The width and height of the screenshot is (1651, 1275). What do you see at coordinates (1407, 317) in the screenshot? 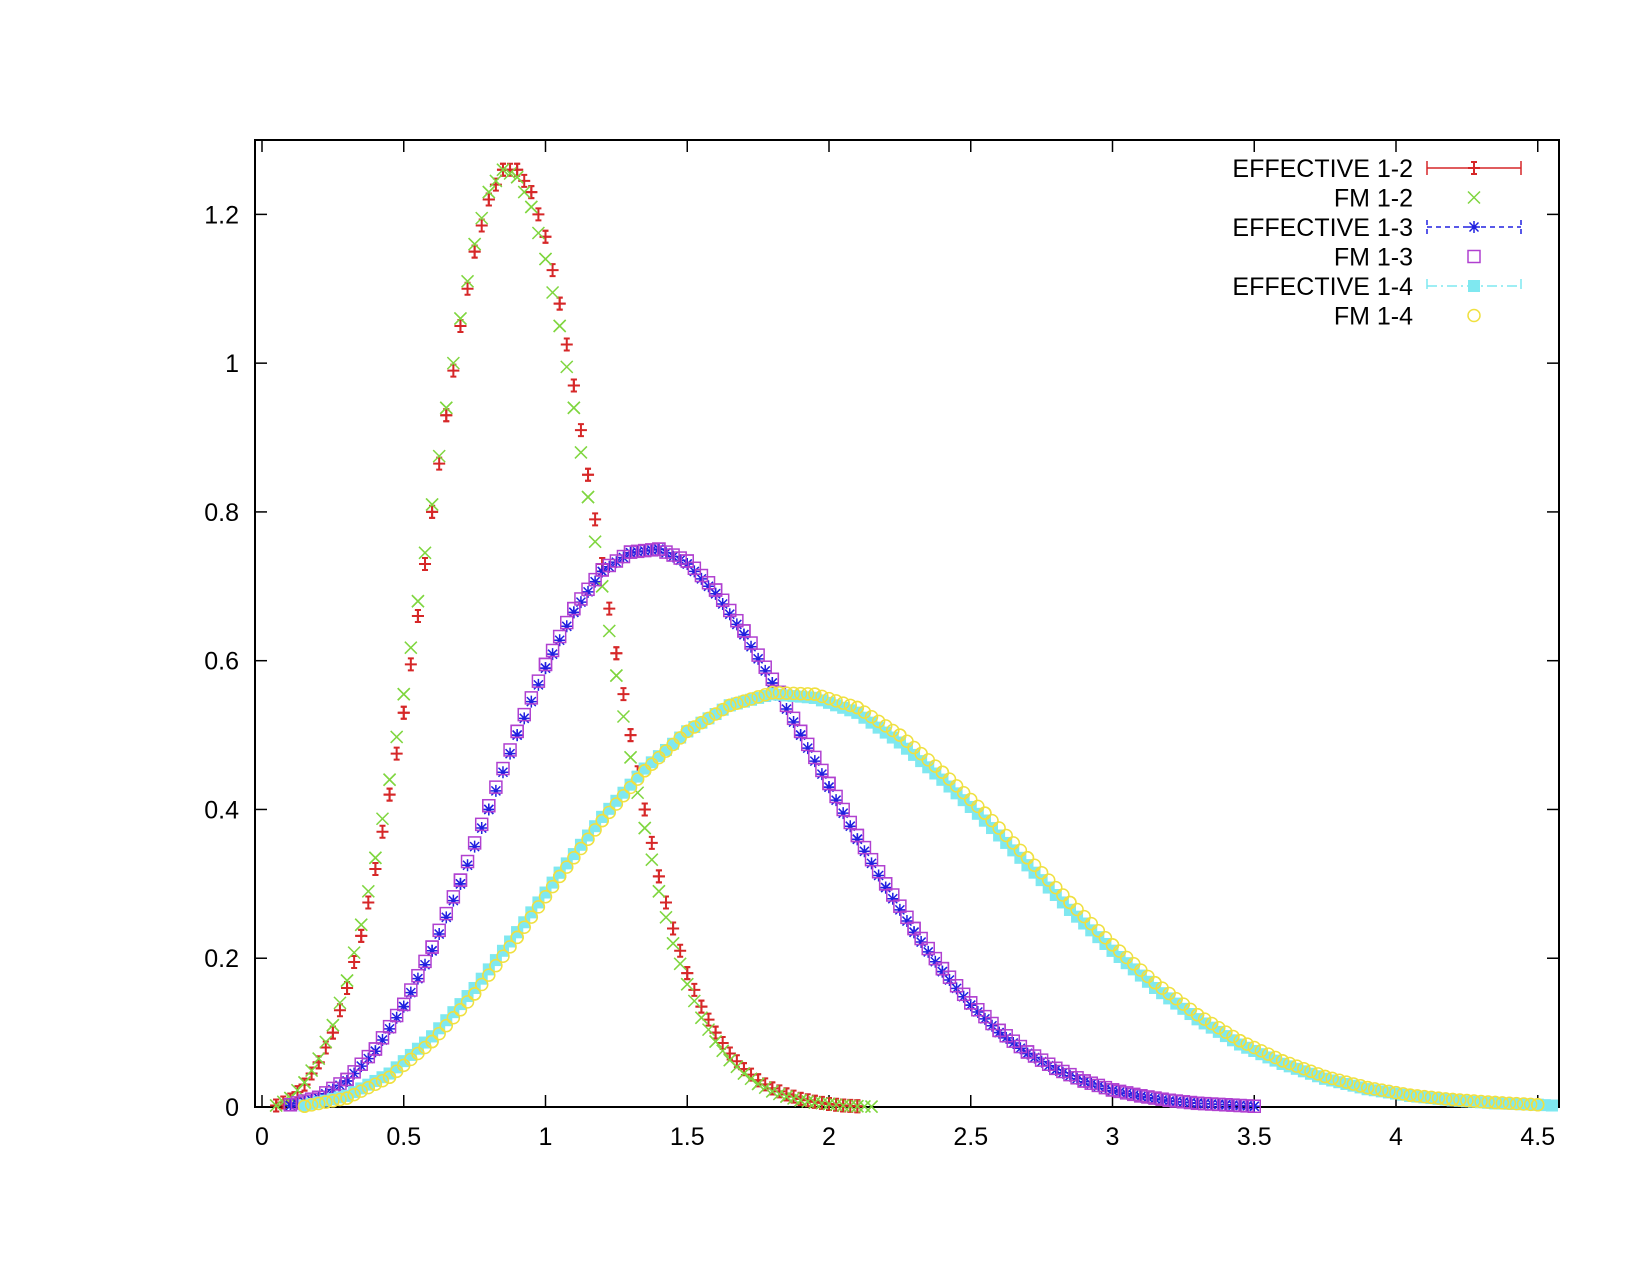
I see `legend-item: FM 1-4` at bounding box center [1407, 317].